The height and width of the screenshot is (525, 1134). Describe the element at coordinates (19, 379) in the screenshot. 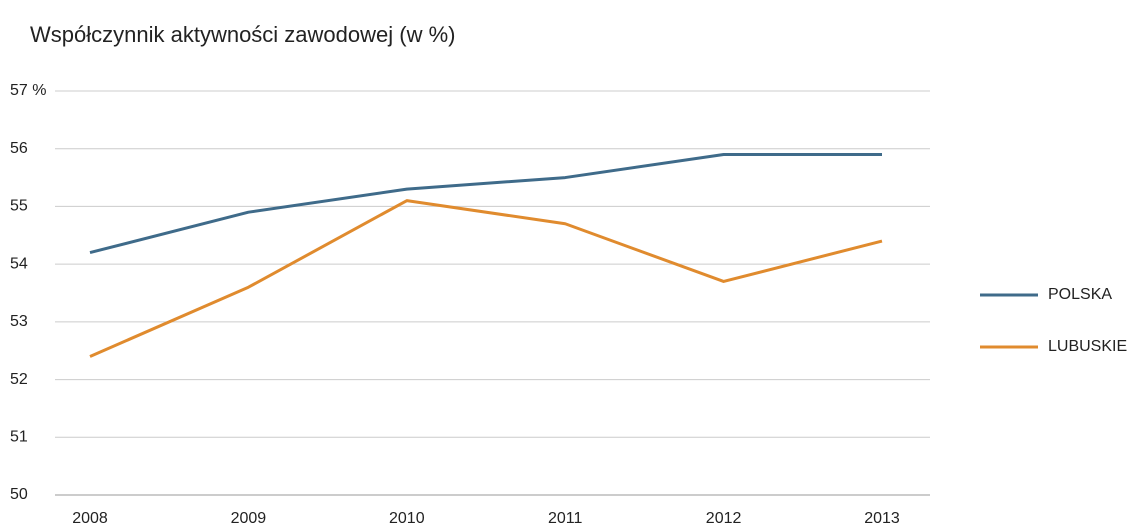

I see `y-tick-label: 52` at that location.